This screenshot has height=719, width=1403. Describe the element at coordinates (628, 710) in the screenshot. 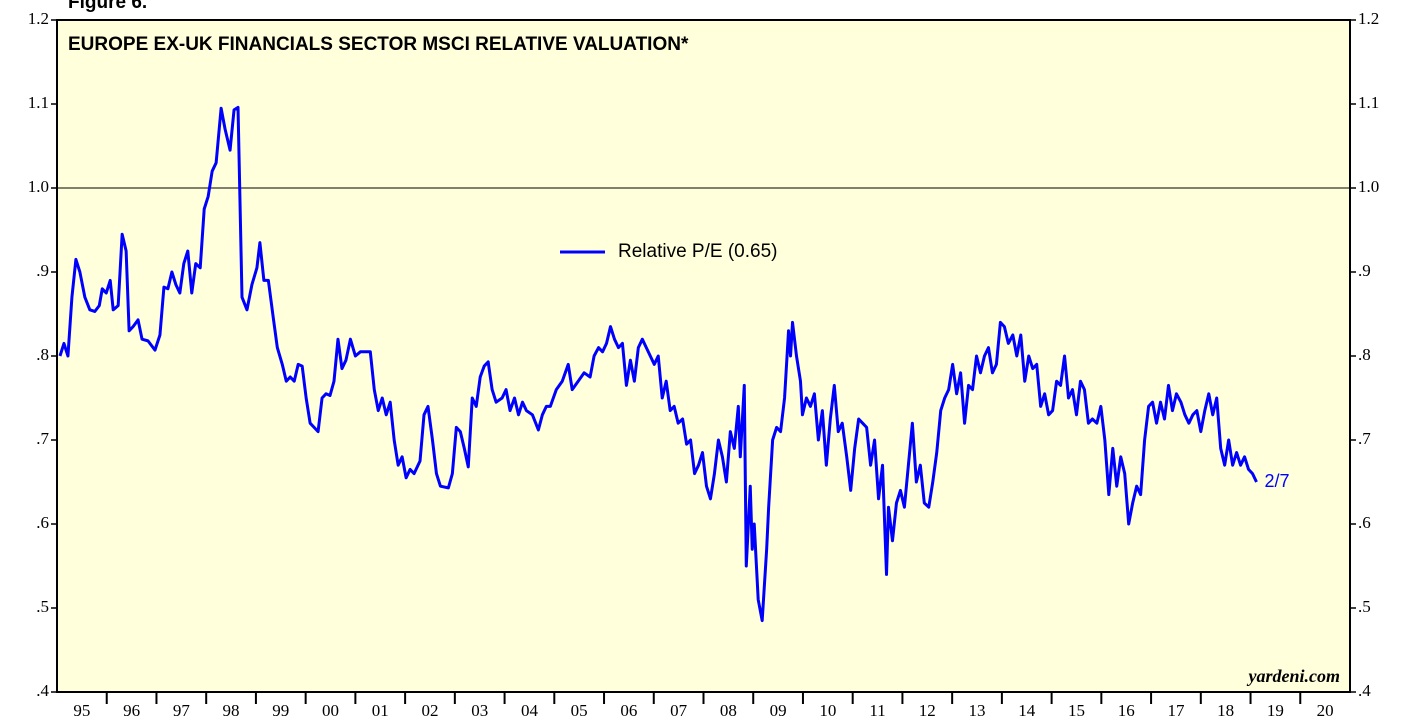

I see `x-tick-label: 06` at that location.